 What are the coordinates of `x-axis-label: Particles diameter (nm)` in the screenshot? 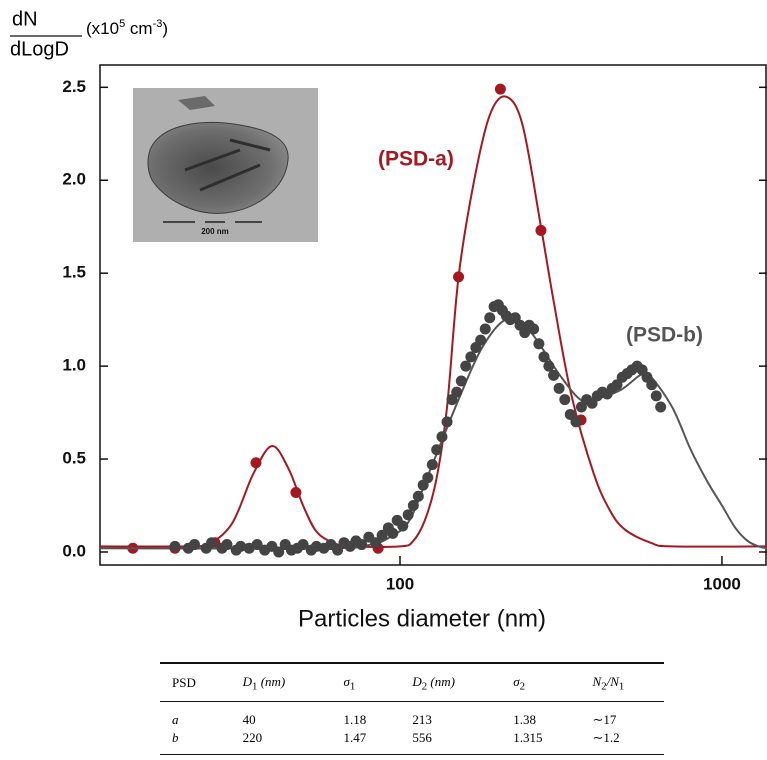 It's located at (422, 618).